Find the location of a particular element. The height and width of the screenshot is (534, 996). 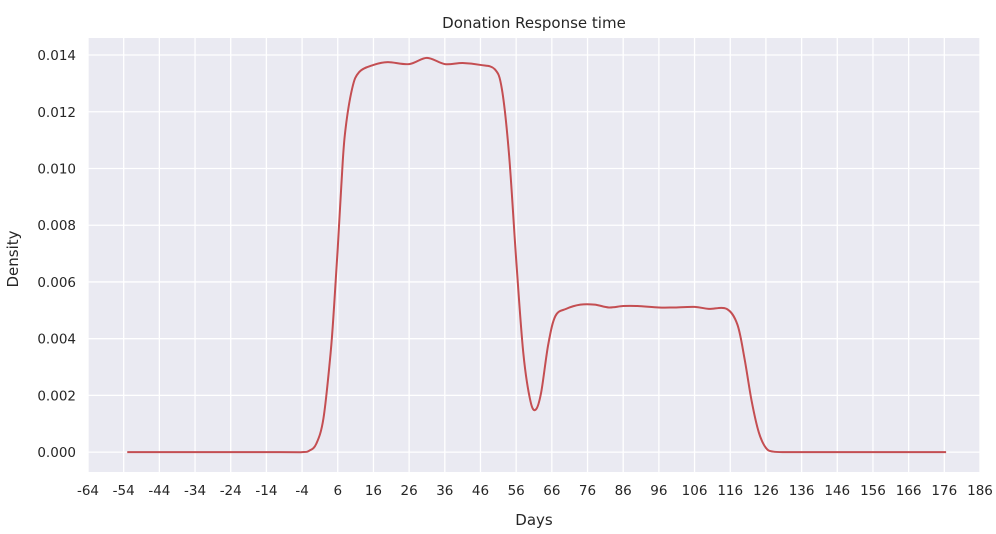

x-tick-label: 56 is located at coordinates (516, 491).